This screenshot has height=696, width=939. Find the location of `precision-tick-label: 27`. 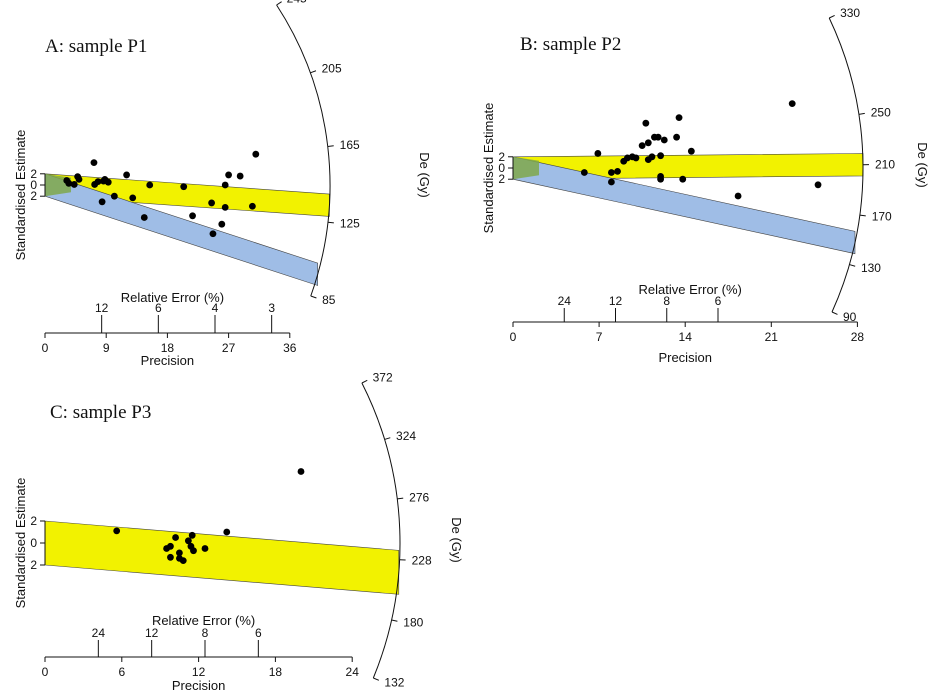

precision-tick-label: 27 is located at coordinates (229, 348).